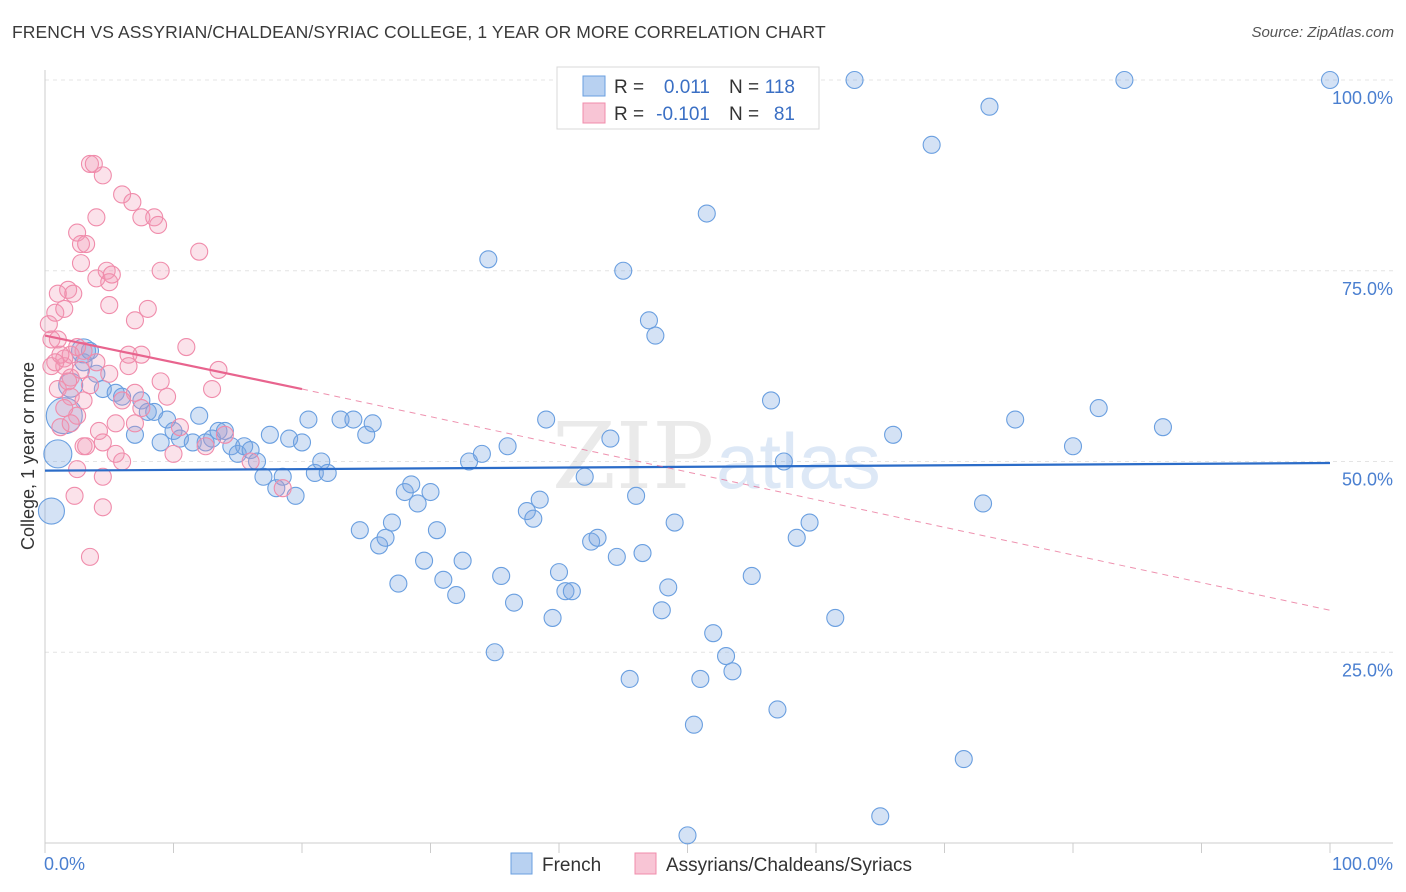 This screenshot has height=892, width=1406. Describe the element at coordinates (1367, 480) in the screenshot. I see `y-tick-label-1: 50.0%` at that location.